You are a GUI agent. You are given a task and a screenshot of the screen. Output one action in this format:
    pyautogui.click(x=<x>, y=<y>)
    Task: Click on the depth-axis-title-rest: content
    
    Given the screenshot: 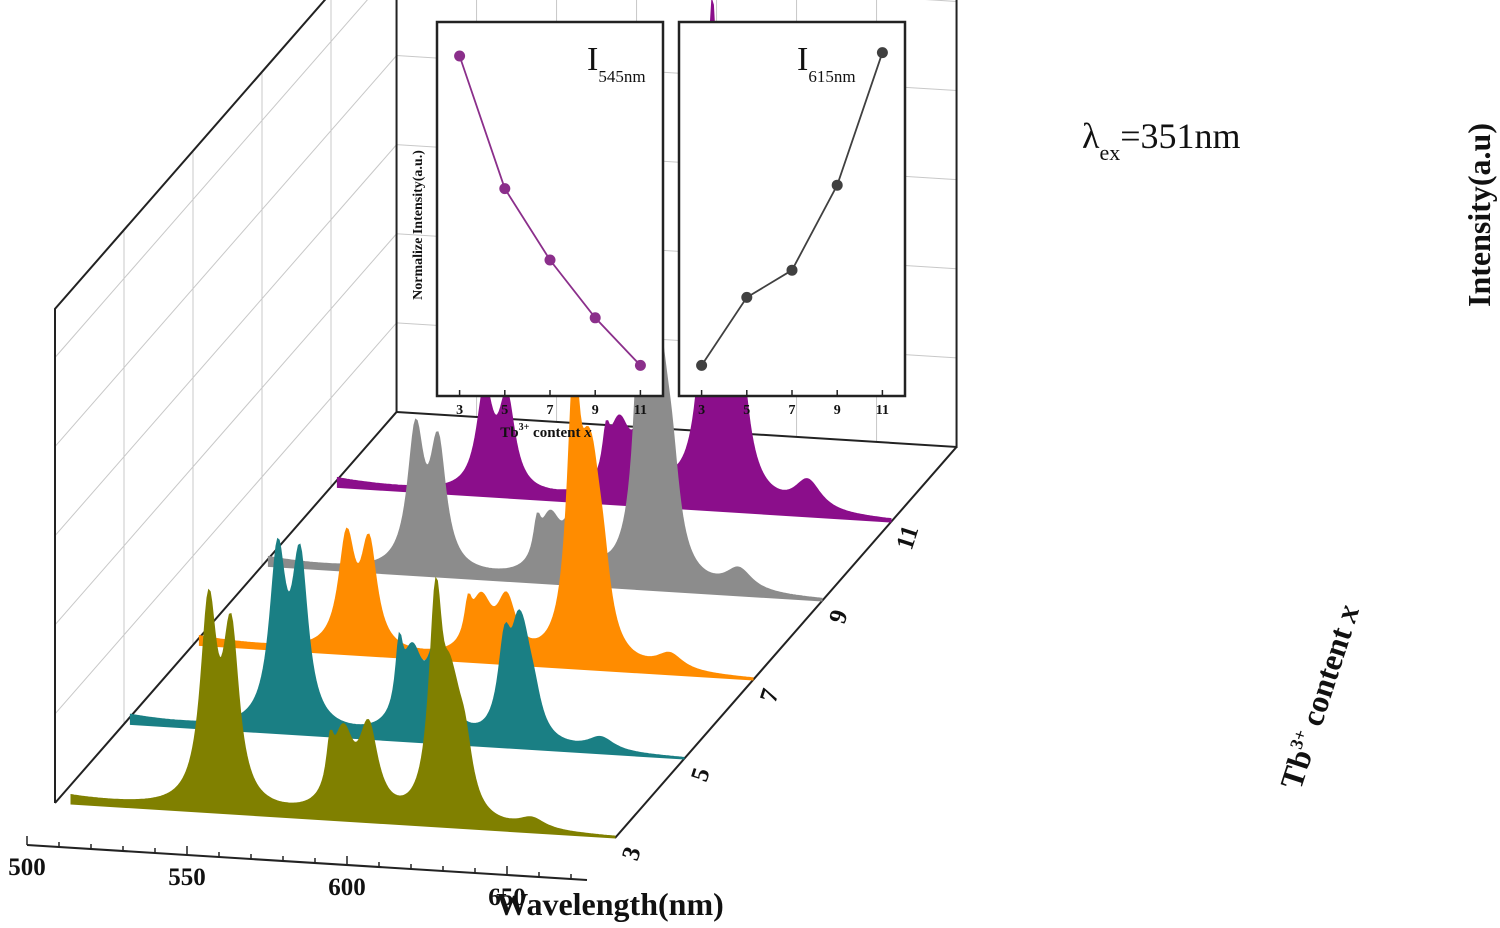 What is the action you would take?
    pyautogui.click(x=1326, y=676)
    